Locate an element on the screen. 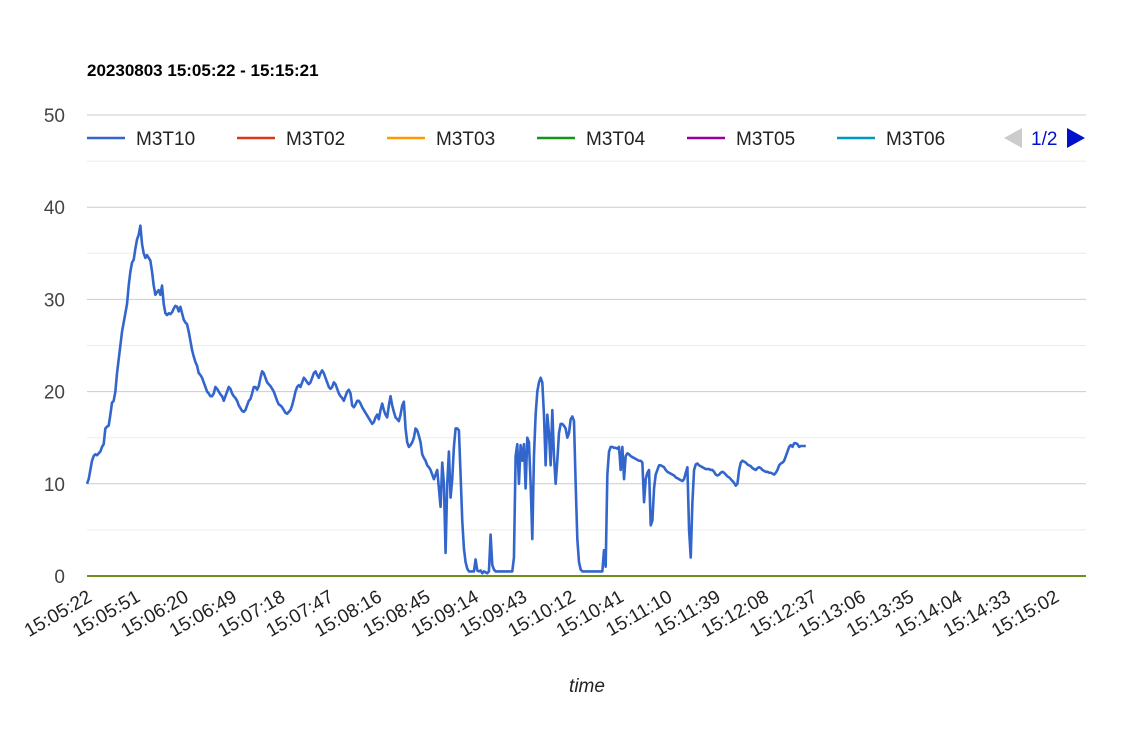 Image resolution: width=1133 pixels, height=733 pixels. chart-title: 20230803 15:05:22 - 15:15:21 is located at coordinates (203, 70).